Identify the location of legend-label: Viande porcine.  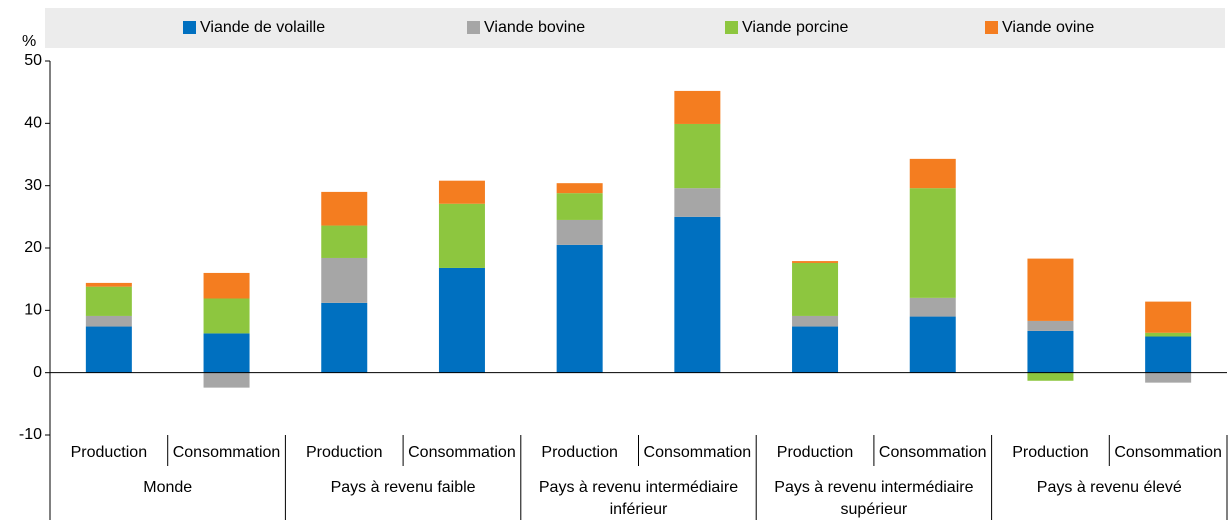
(795, 27).